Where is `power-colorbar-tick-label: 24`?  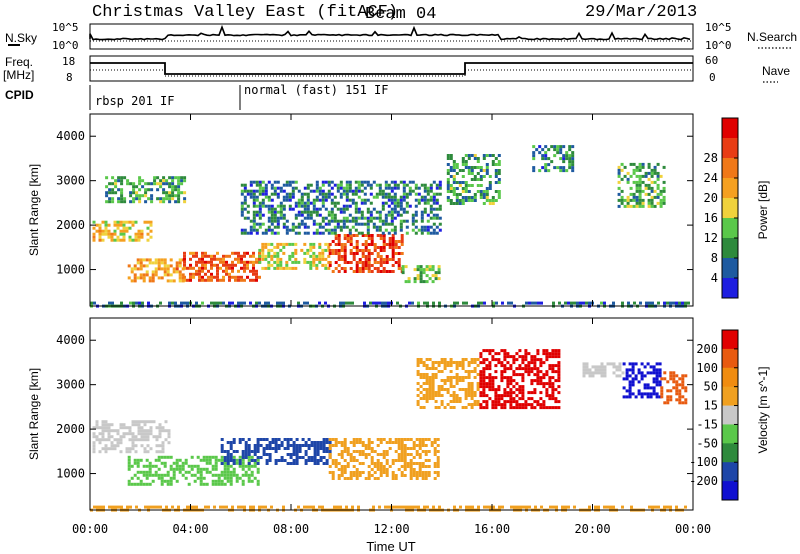 power-colorbar-tick-label: 24 is located at coordinates (711, 178).